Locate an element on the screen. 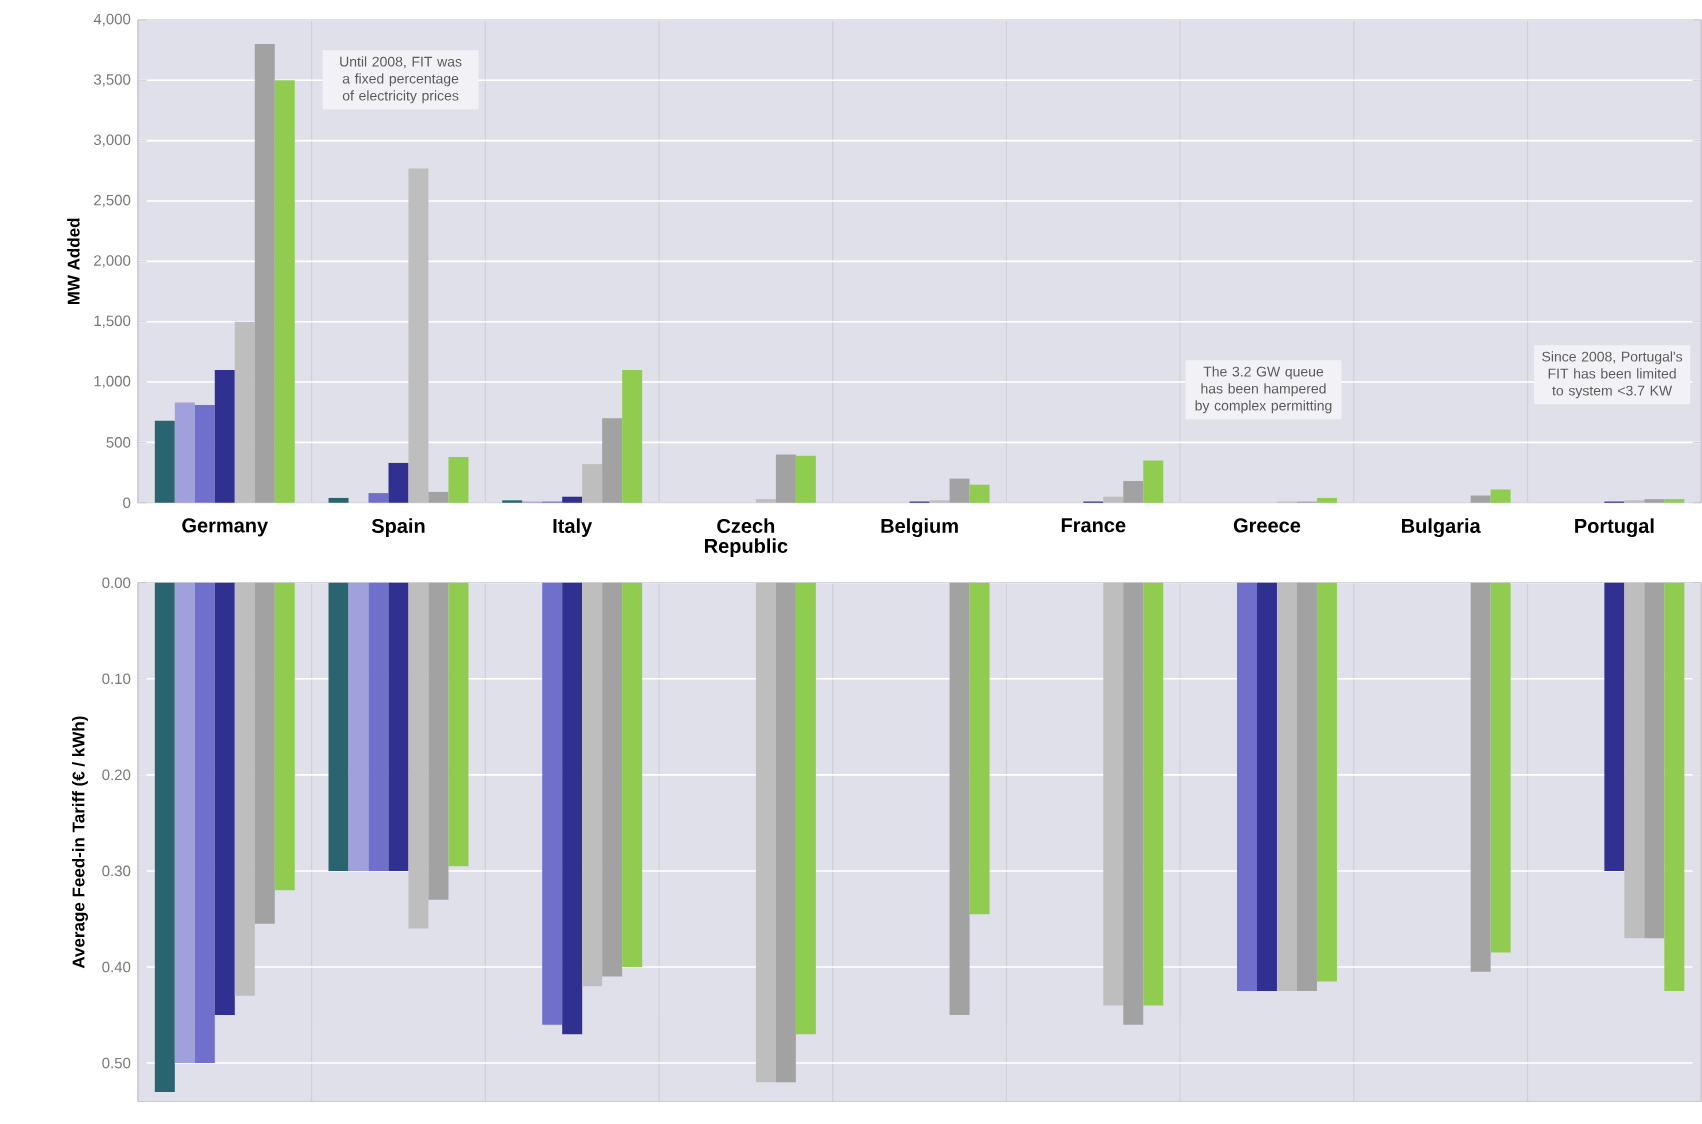  annotation: Since 2008, Portugal's FIT has been limited to system <3.7 KW is located at coordinates (1612, 375).